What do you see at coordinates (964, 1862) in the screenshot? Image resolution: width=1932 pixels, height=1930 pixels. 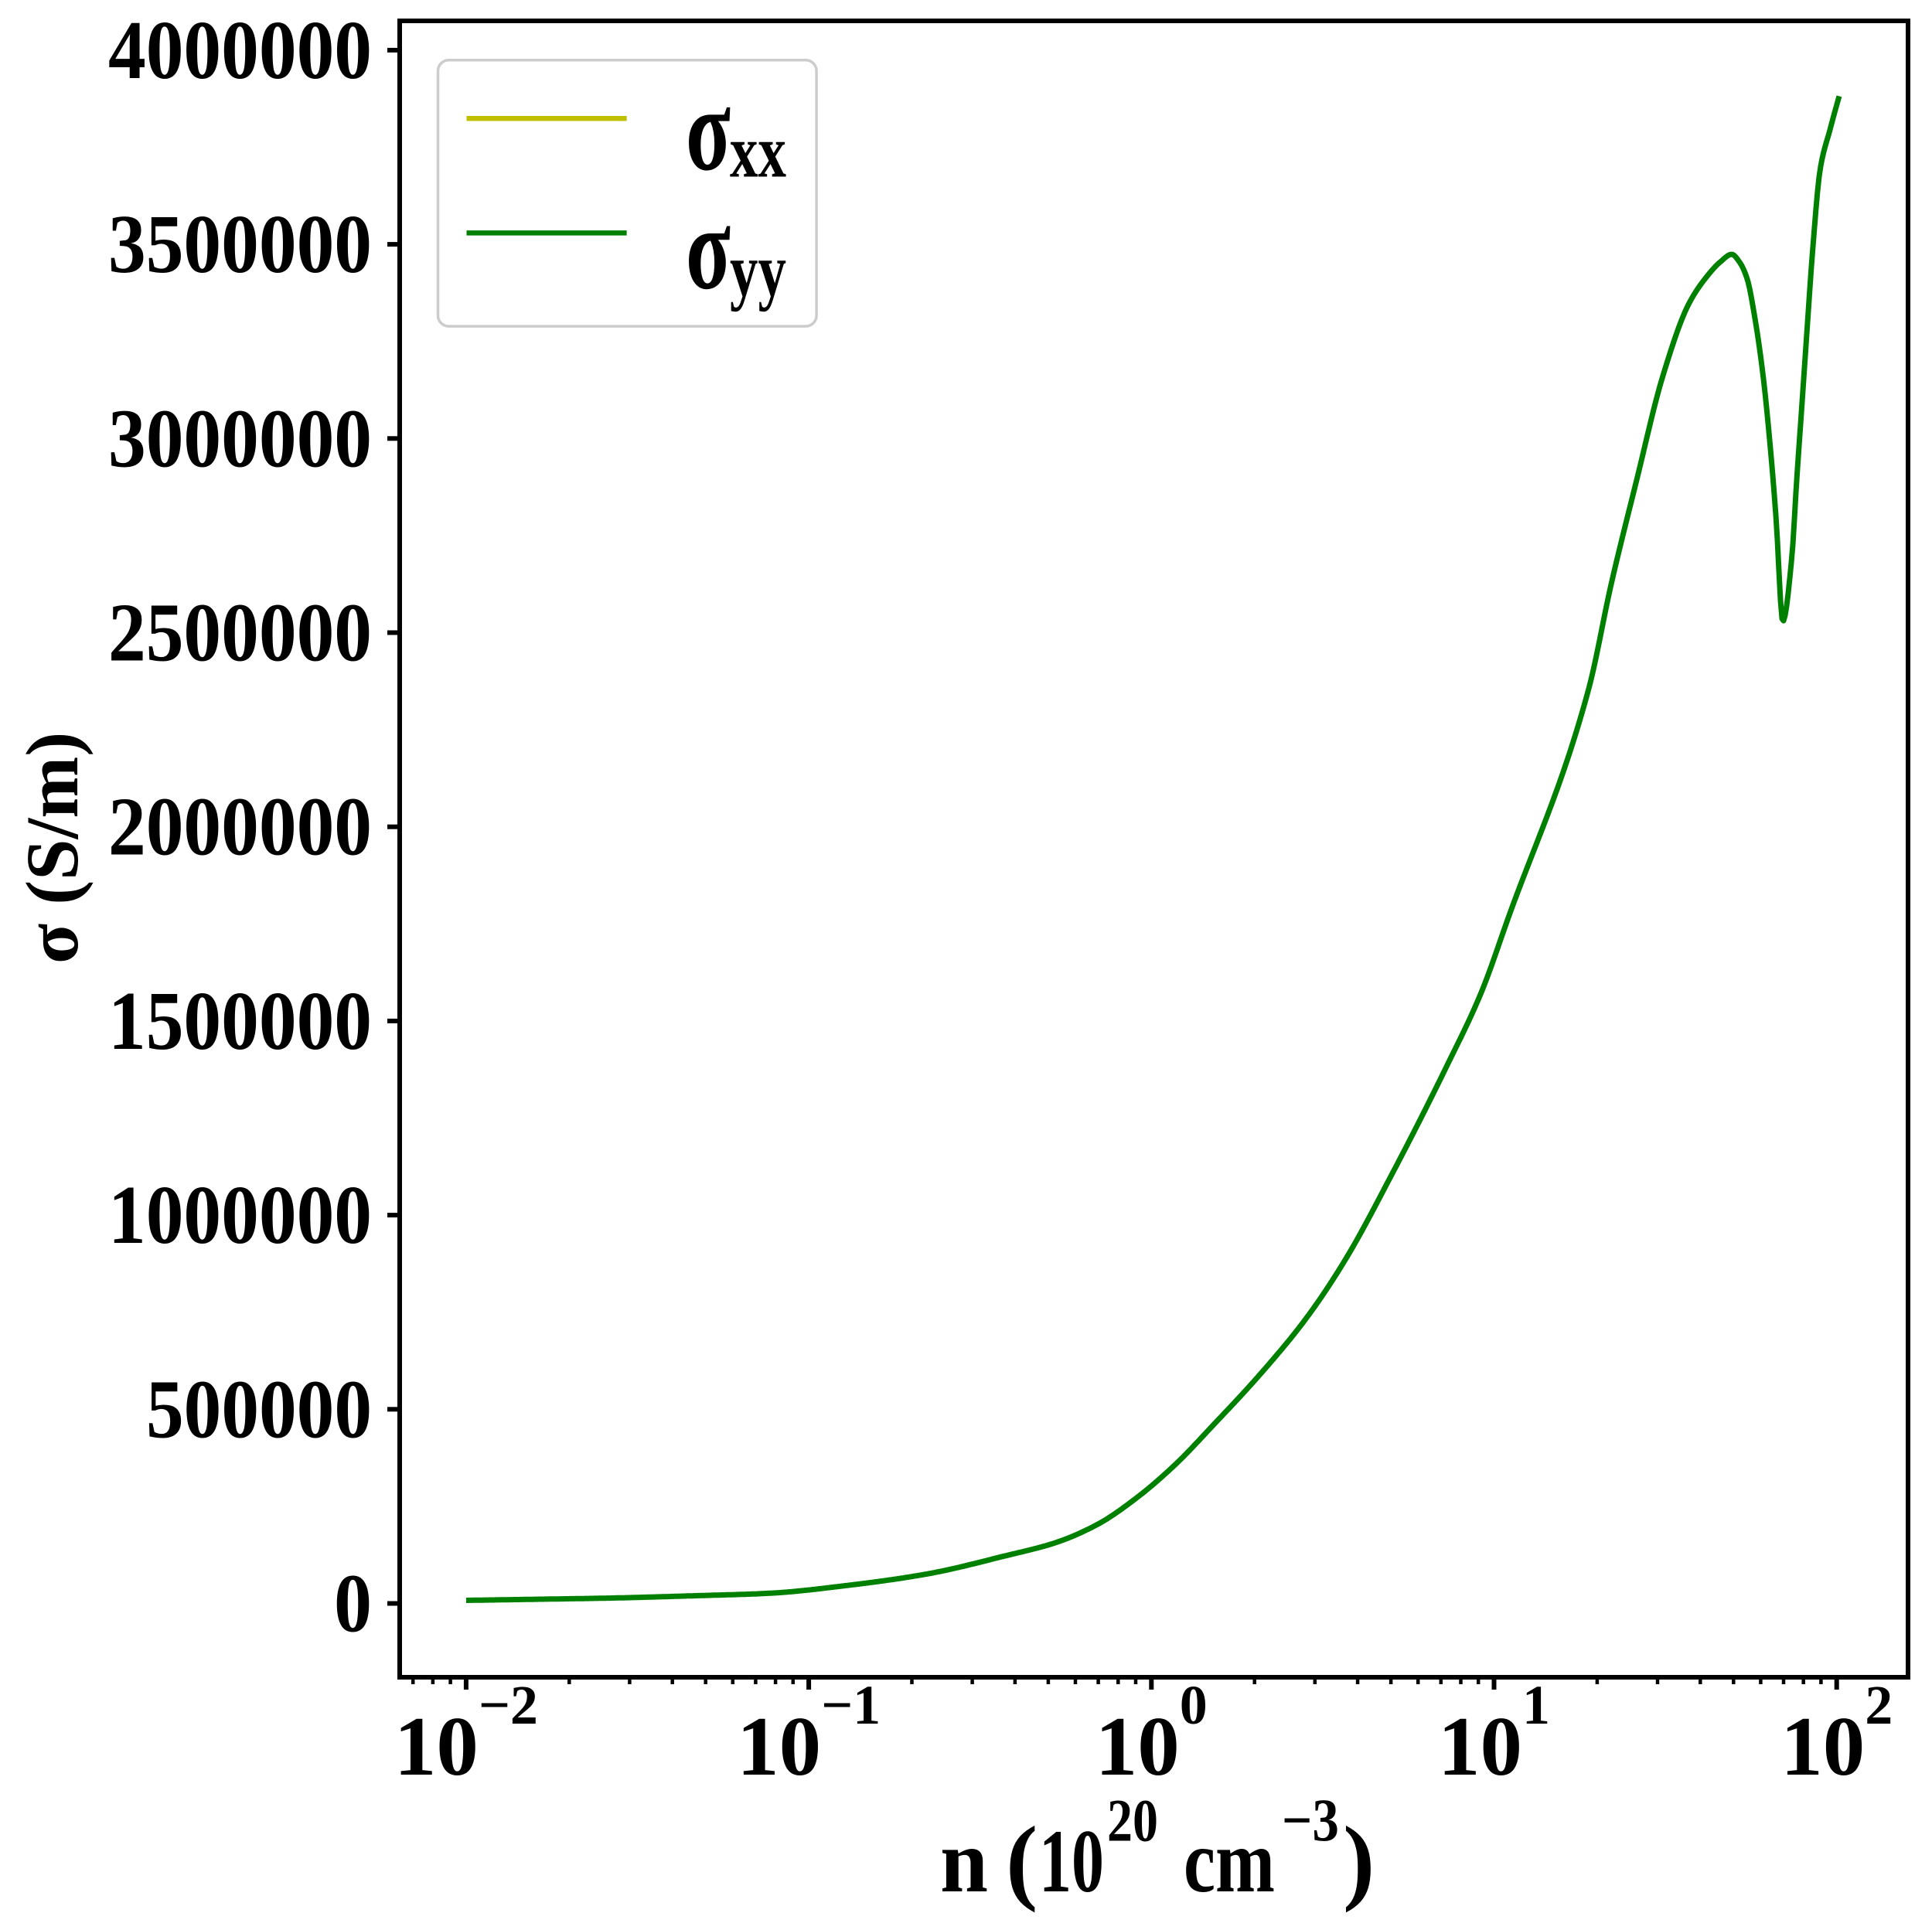 I see `svg-text: n` at bounding box center [964, 1862].